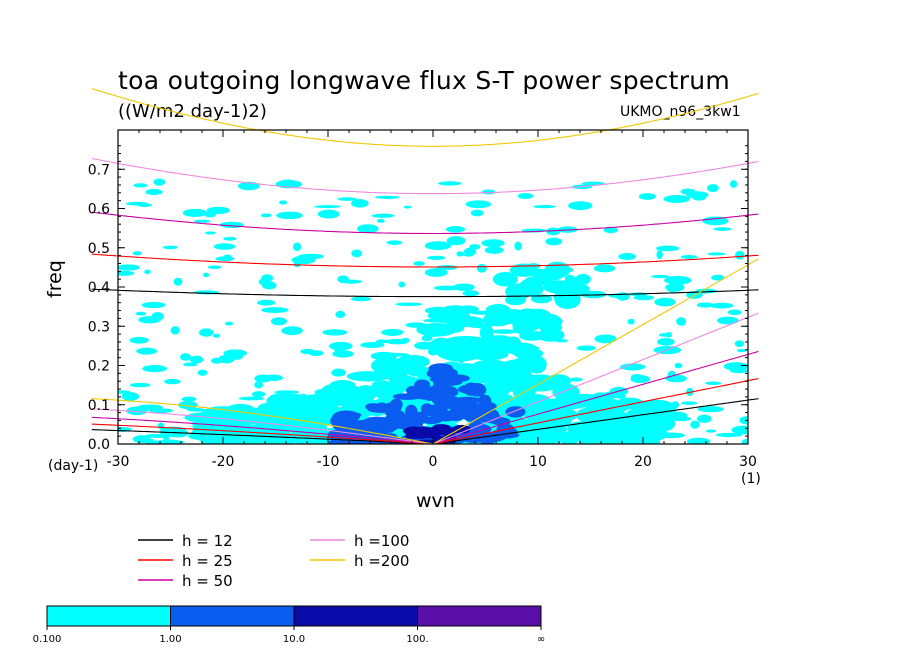 This screenshot has height=654, width=904. Describe the element at coordinates (680, 112) in the screenshot. I see `run-label: UKMO_n96_3kw1` at that location.